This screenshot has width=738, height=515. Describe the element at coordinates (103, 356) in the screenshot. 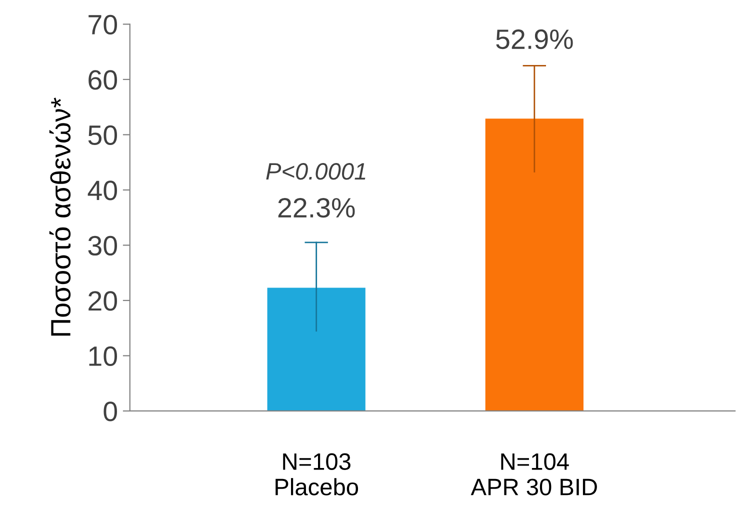

I see `y-tick-label: 10` at that location.